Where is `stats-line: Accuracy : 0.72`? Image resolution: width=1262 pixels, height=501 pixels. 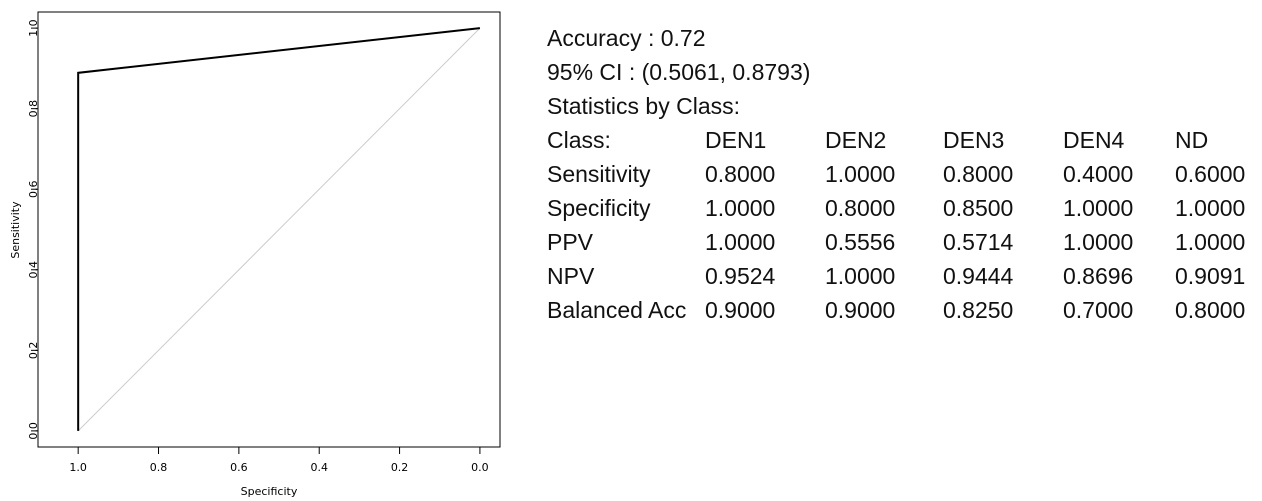
stats-line: Accuracy : 0.72 is located at coordinates (626, 38).